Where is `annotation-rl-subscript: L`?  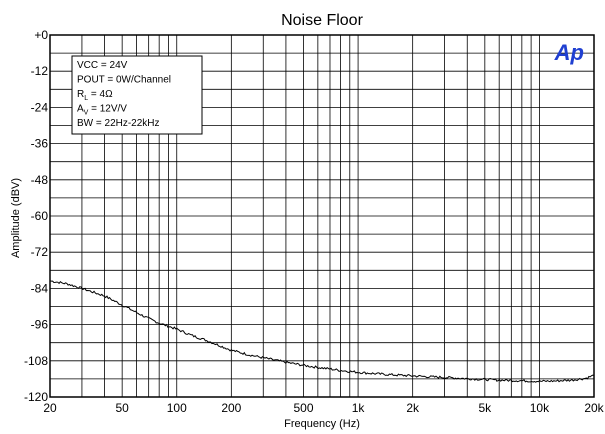 annotation-rl-subscript: L is located at coordinates (86, 98).